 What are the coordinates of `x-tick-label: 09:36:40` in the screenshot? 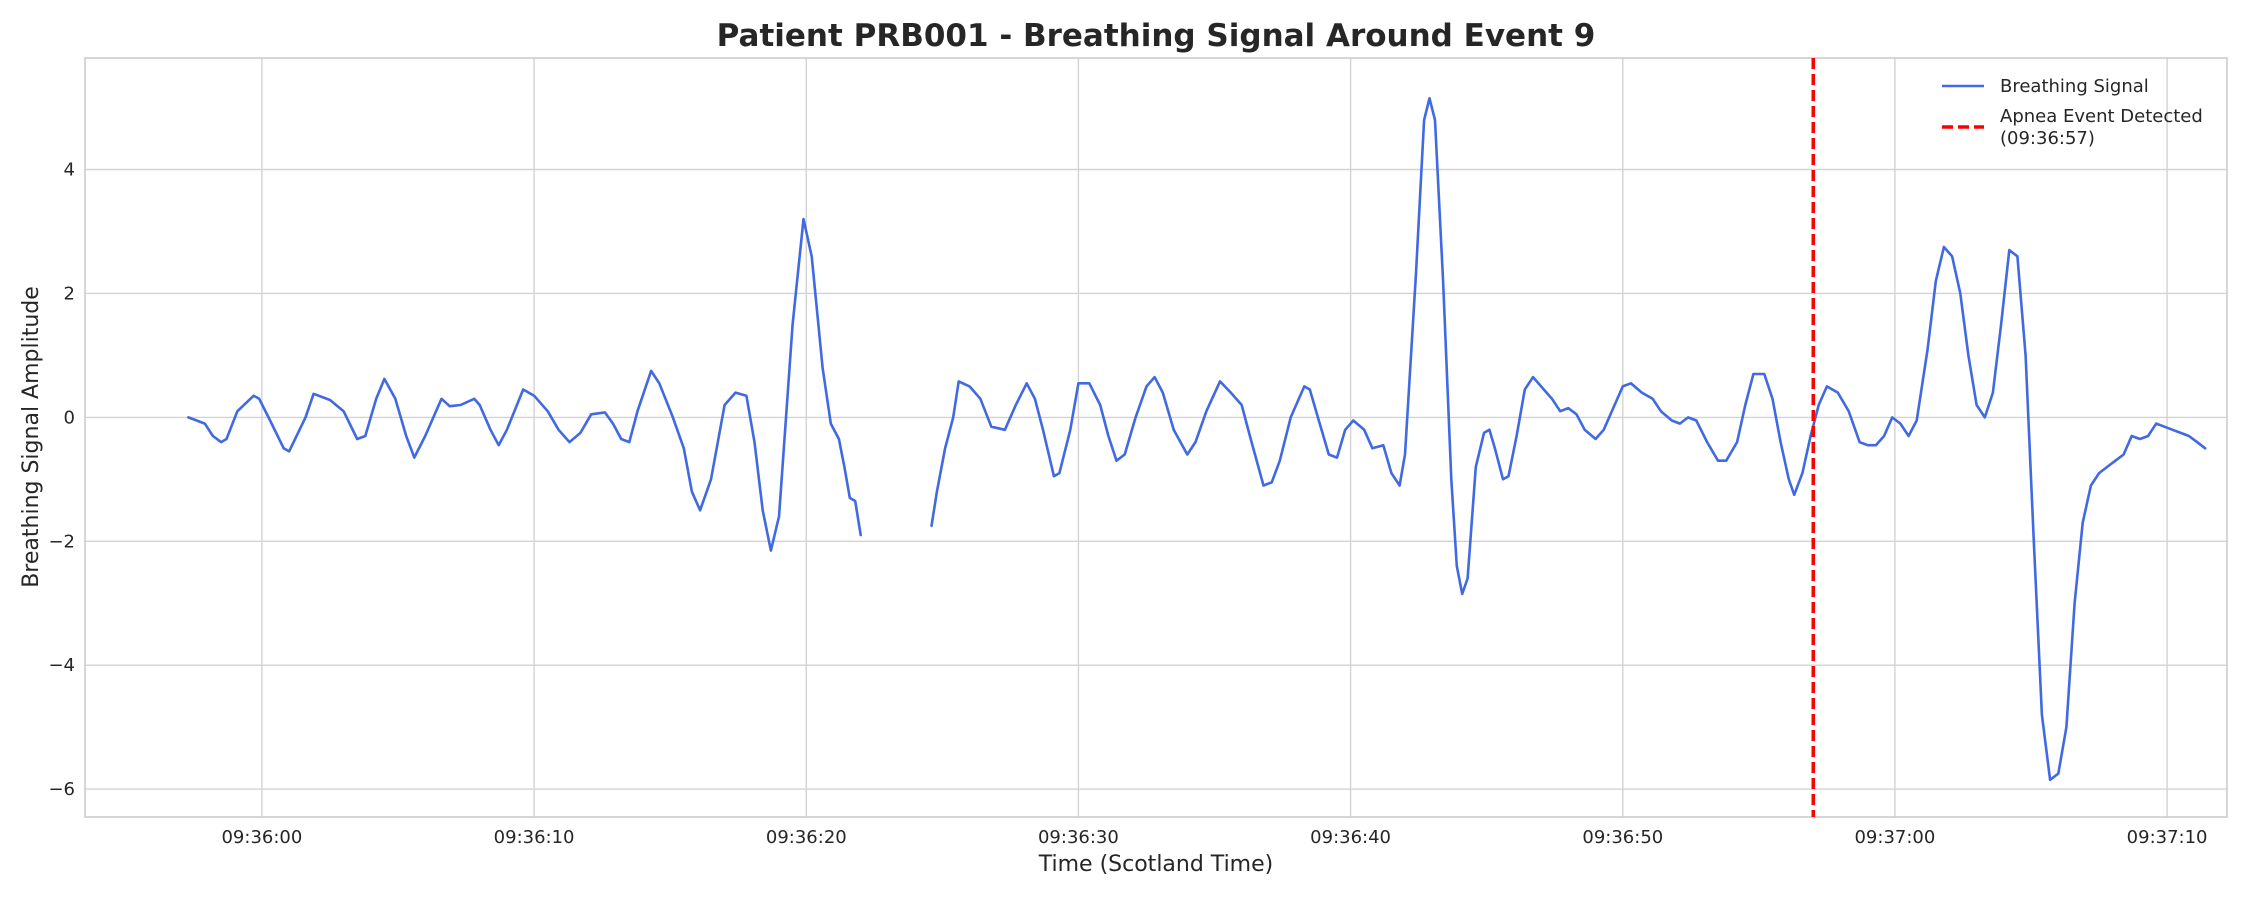 It's located at (1350, 837).